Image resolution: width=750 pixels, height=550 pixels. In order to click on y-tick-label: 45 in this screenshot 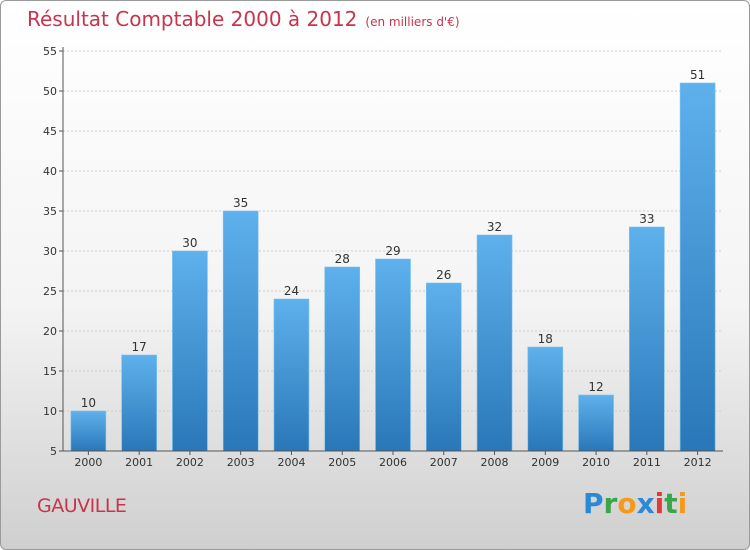, I will do `click(50, 131)`.